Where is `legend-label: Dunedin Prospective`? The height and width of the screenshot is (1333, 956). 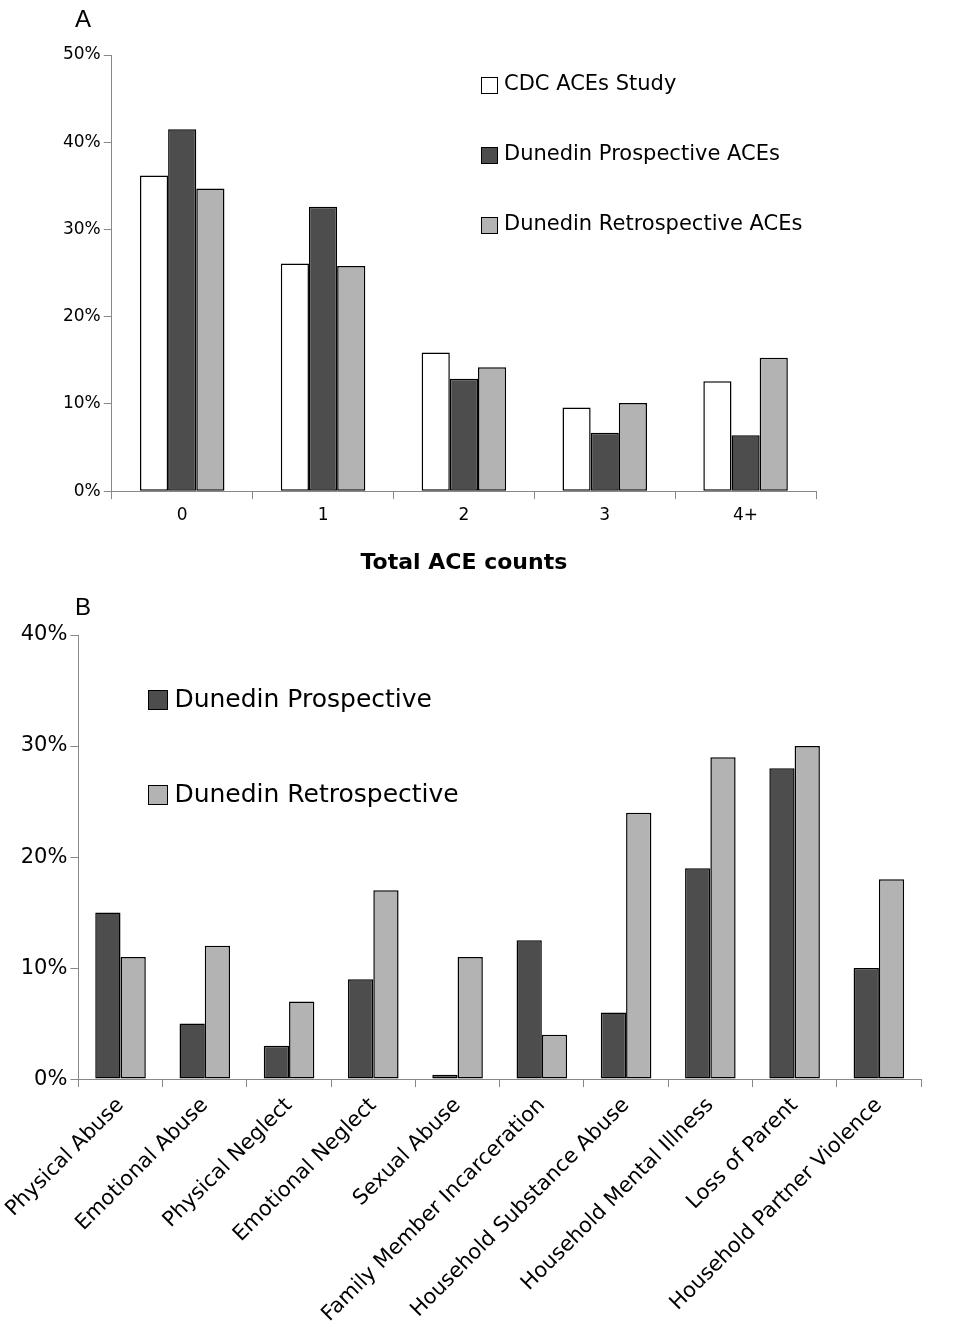 legend-label: Dunedin Prospective is located at coordinates (303, 698).